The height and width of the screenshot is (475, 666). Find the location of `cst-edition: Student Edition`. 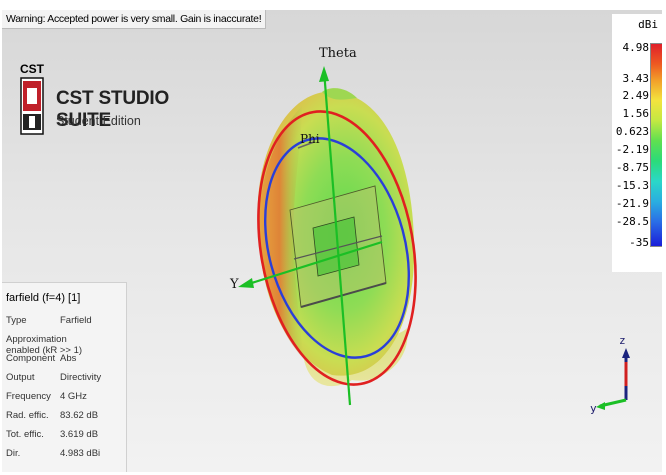

cst-edition: Student Edition is located at coordinates (98, 121).